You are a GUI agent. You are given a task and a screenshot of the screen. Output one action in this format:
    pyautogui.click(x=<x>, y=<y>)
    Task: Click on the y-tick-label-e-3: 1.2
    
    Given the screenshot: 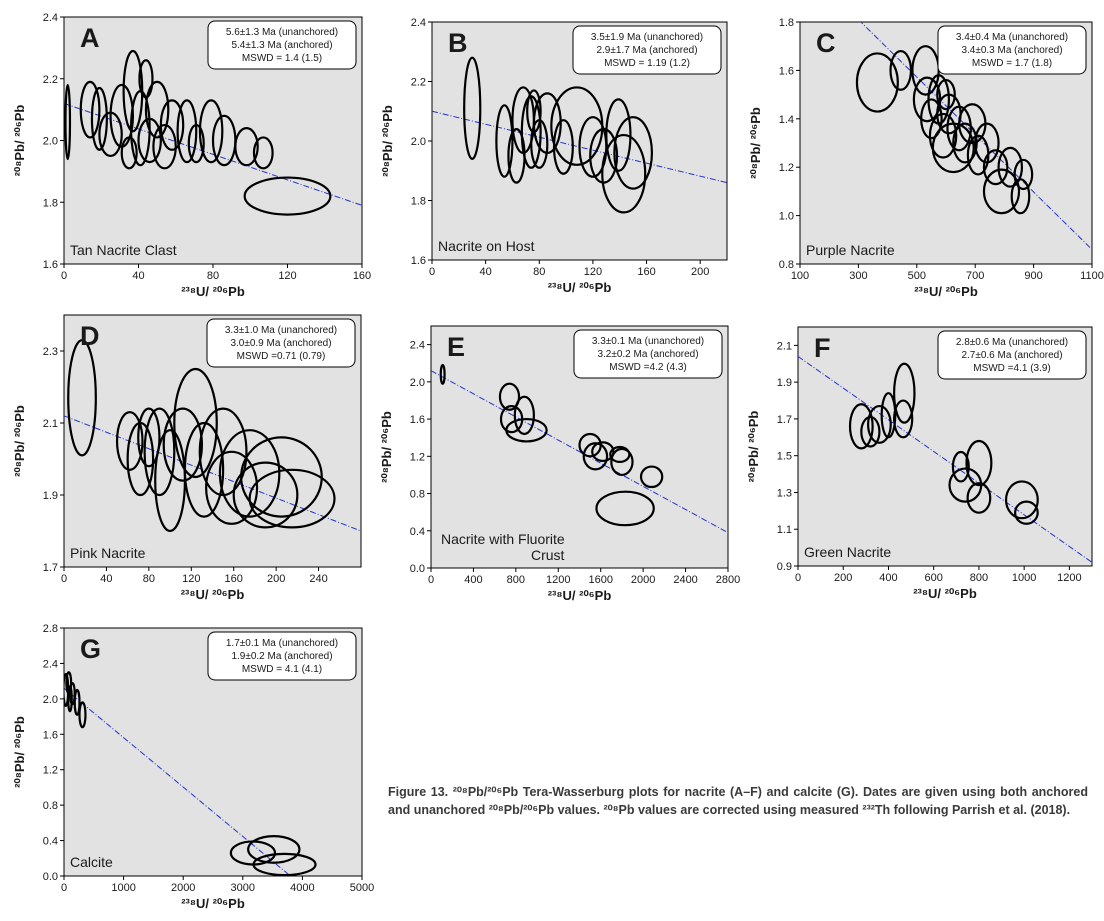 What is the action you would take?
    pyautogui.click(x=417, y=457)
    